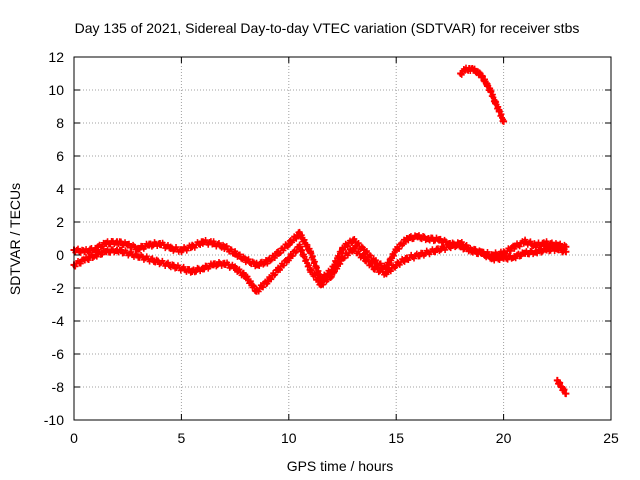  I want to click on x-axis-label: GPS time / hours, so click(340, 466).